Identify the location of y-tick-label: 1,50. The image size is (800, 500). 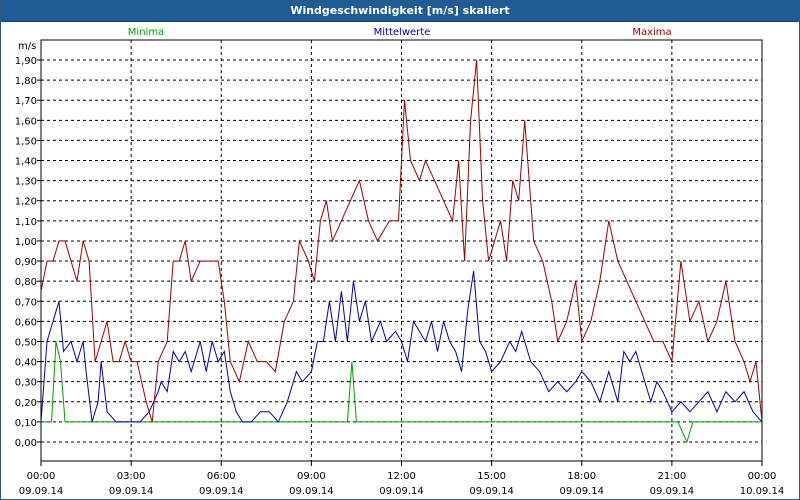
(26, 141).